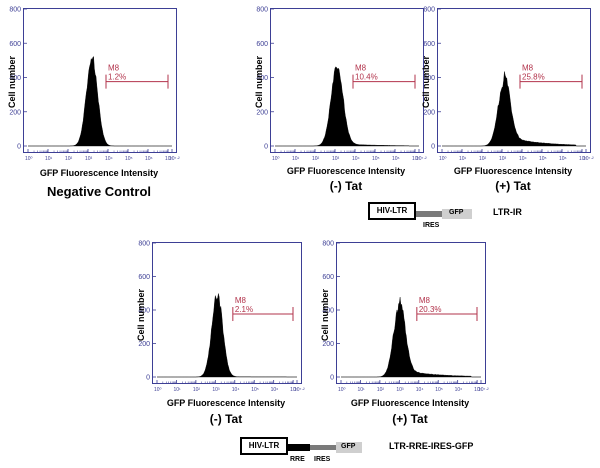 The image size is (600, 468). What do you see at coordinates (244, 309) in the screenshot?
I see `gate-percent: 2.1%` at bounding box center [244, 309].